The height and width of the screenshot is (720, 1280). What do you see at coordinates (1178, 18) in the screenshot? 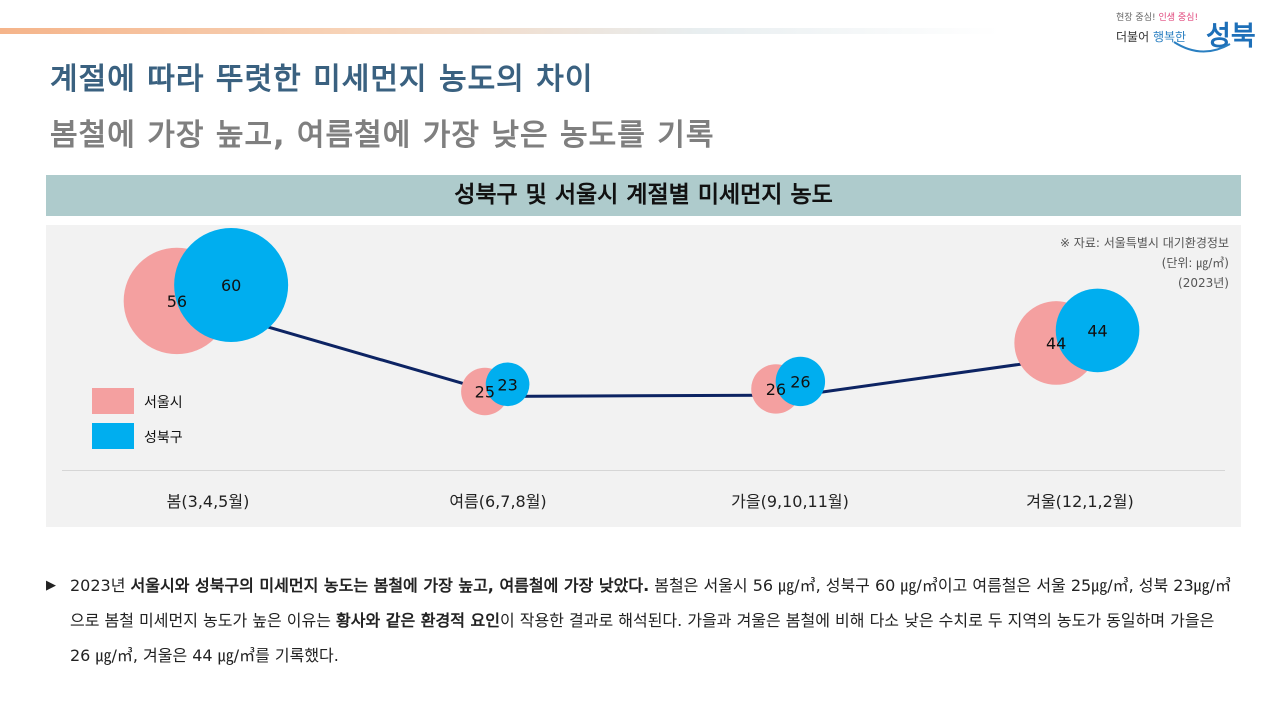
I see `logo-slogan-b: 인생 중심!` at bounding box center [1178, 18].